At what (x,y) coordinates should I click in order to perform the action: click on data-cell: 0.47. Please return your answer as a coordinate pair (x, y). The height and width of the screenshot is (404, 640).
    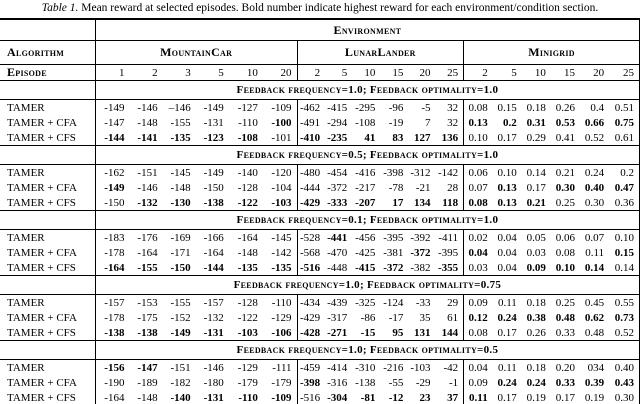
    Looking at the image, I should click on (624, 187).